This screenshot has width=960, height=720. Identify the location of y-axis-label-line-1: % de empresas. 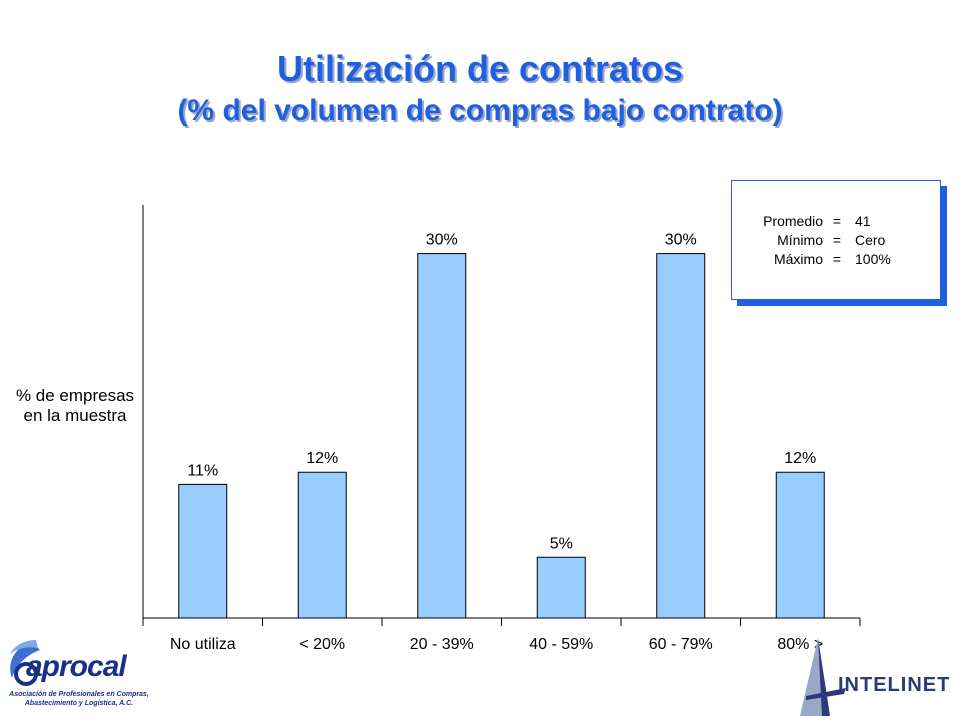
(75, 395).